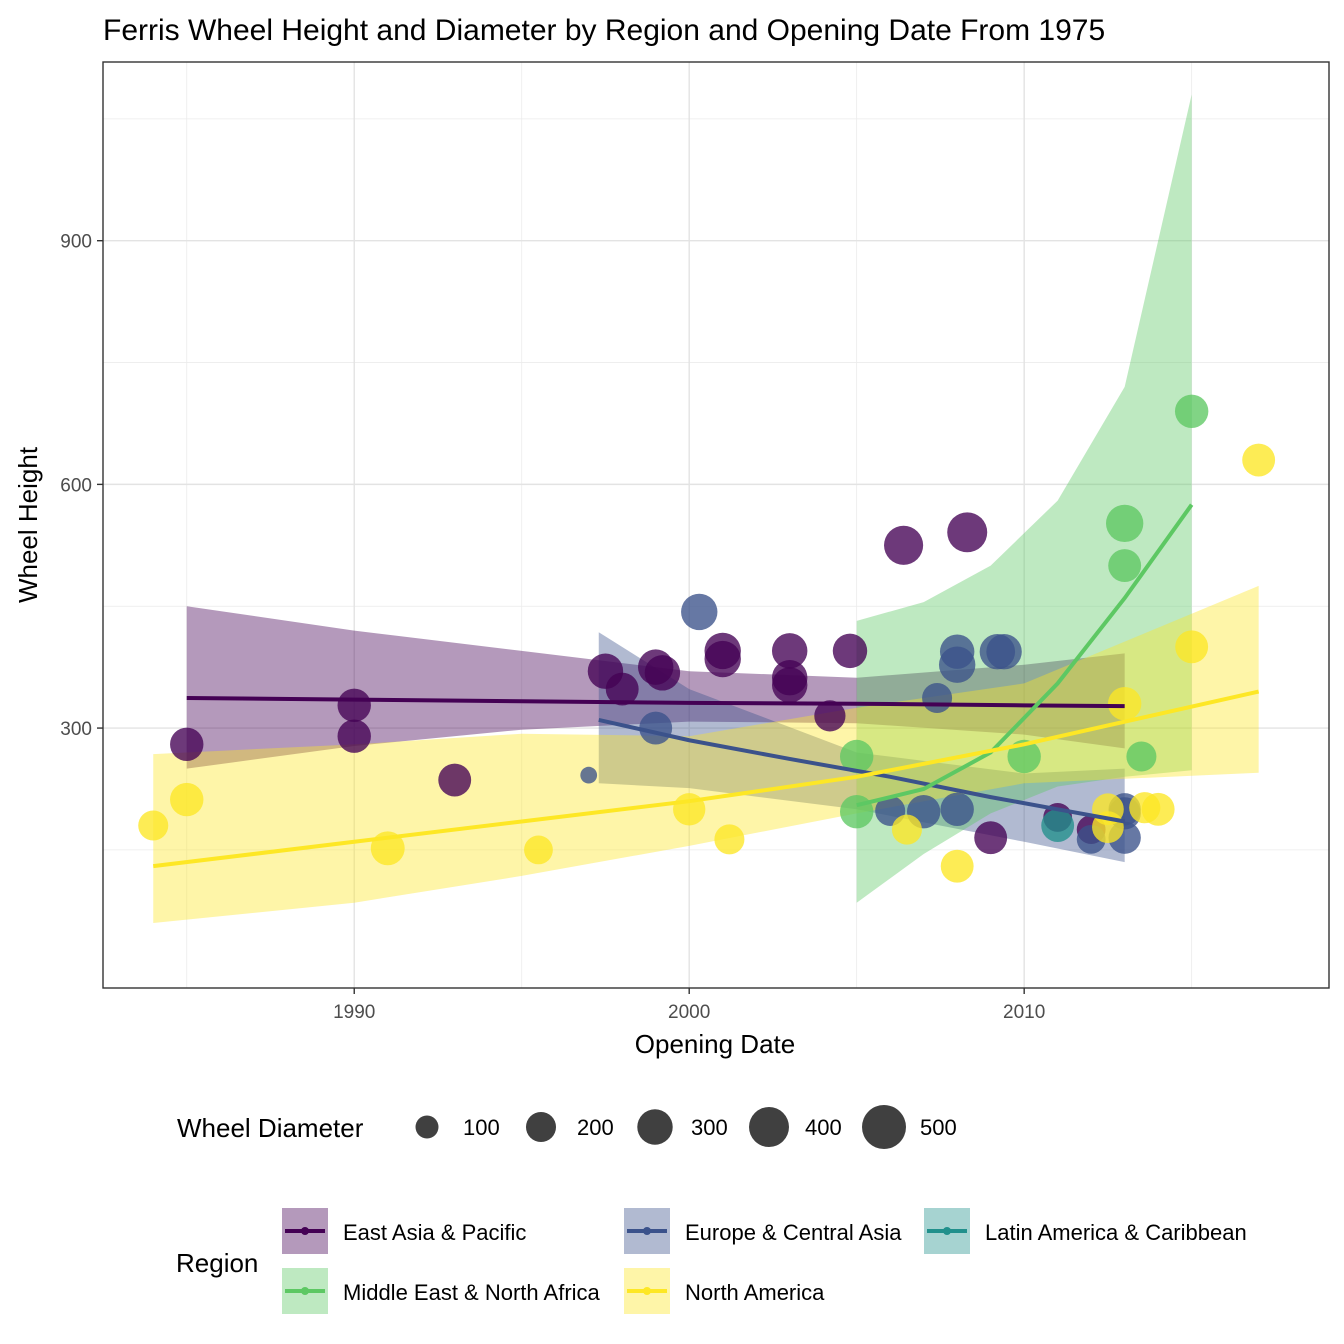 The image size is (1344, 1344). Describe the element at coordinates (76, 729) in the screenshot. I see `y-tick-label: 300` at that location.